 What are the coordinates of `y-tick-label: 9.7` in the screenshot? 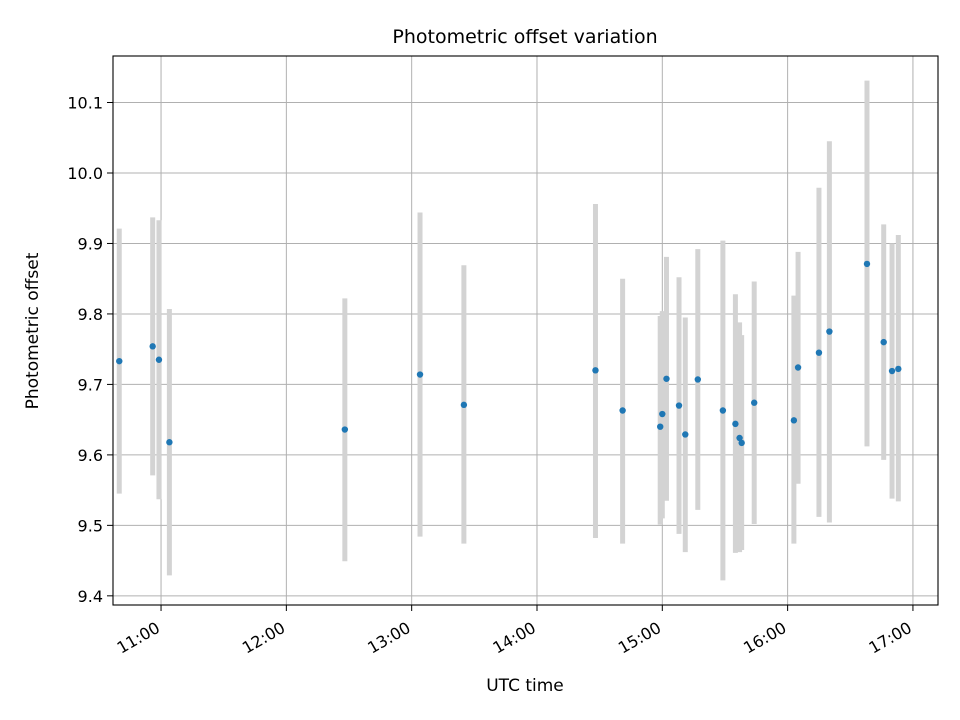 It's located at (90, 384).